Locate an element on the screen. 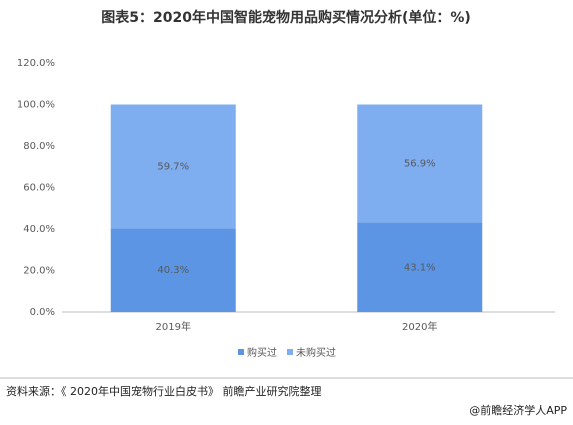 This screenshot has width=573, height=425. y-tick-label: 0.0% is located at coordinates (42, 312).